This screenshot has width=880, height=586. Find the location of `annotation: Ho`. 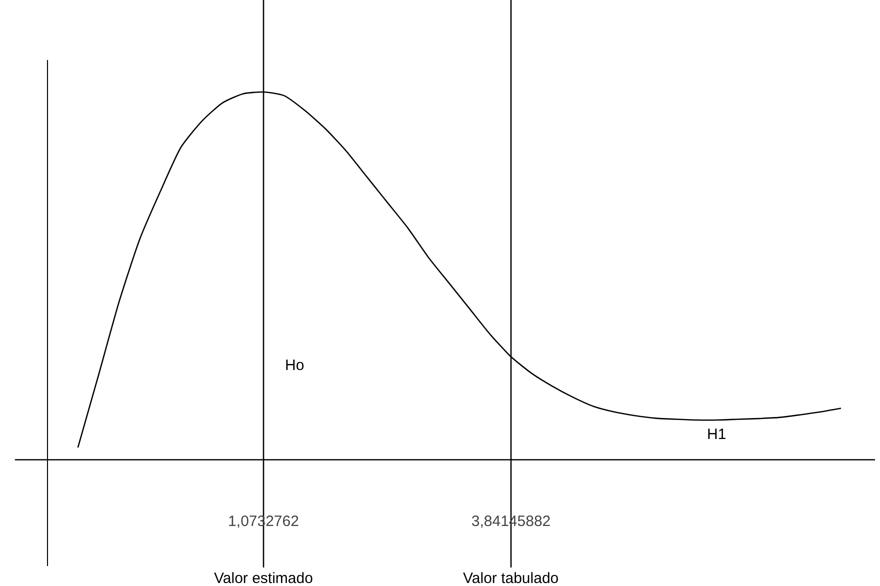

annotation: Ho is located at coordinates (294, 365).